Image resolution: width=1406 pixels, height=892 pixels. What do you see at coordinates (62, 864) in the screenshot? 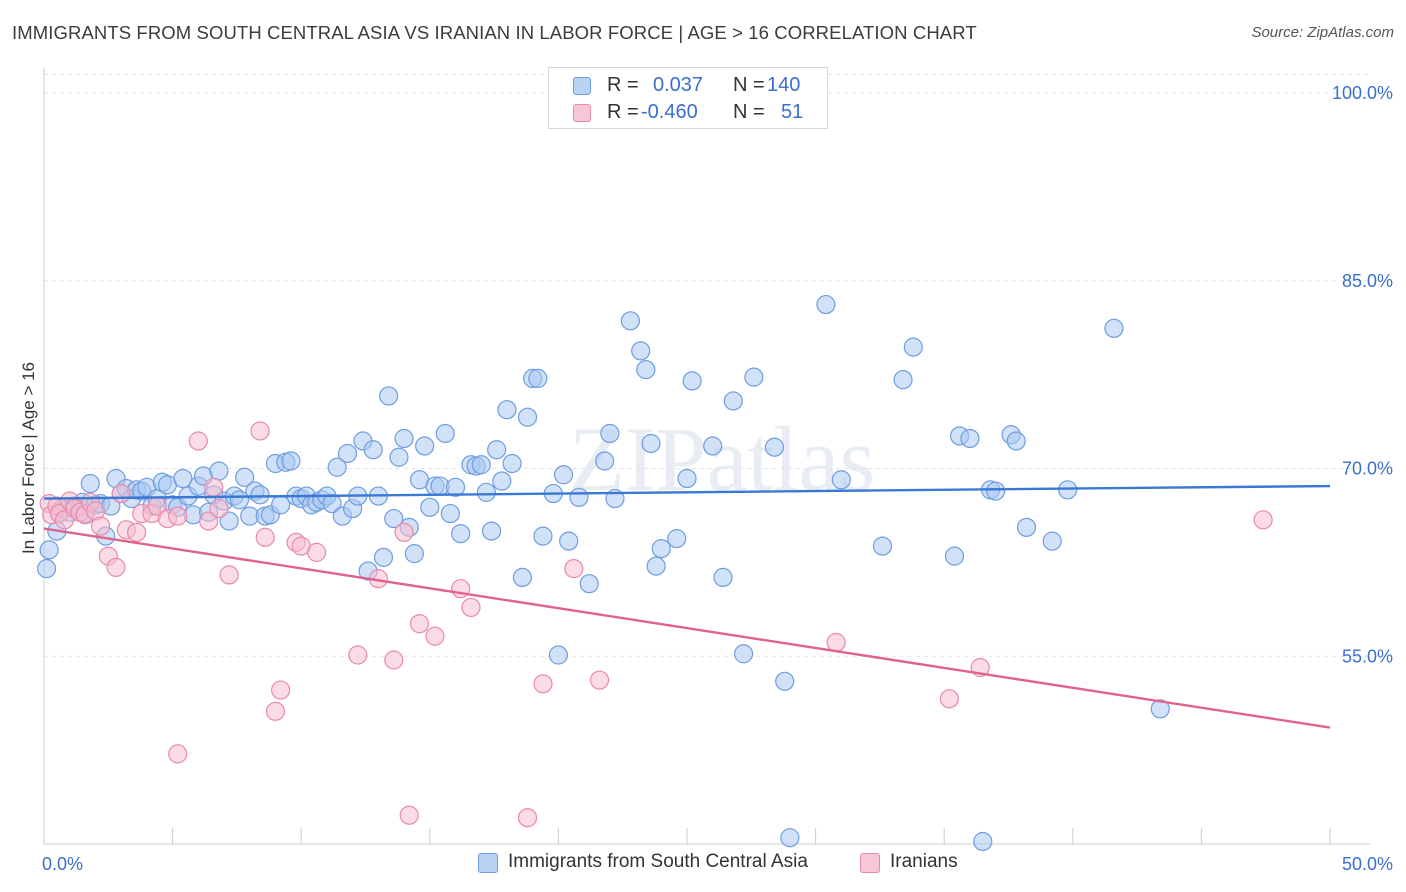
I see `x-tick-label-min: 0.0%` at bounding box center [62, 864].